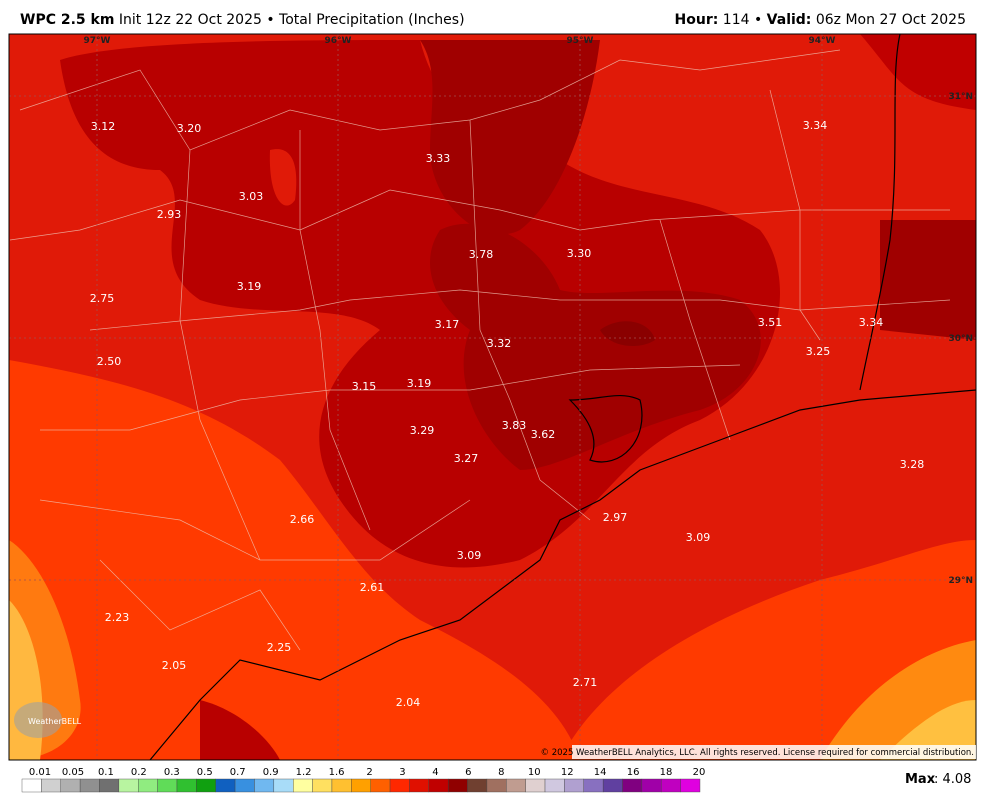  What do you see at coordinates (789, 20) in the screenshot?
I see `valid-label: Valid:` at bounding box center [789, 20].